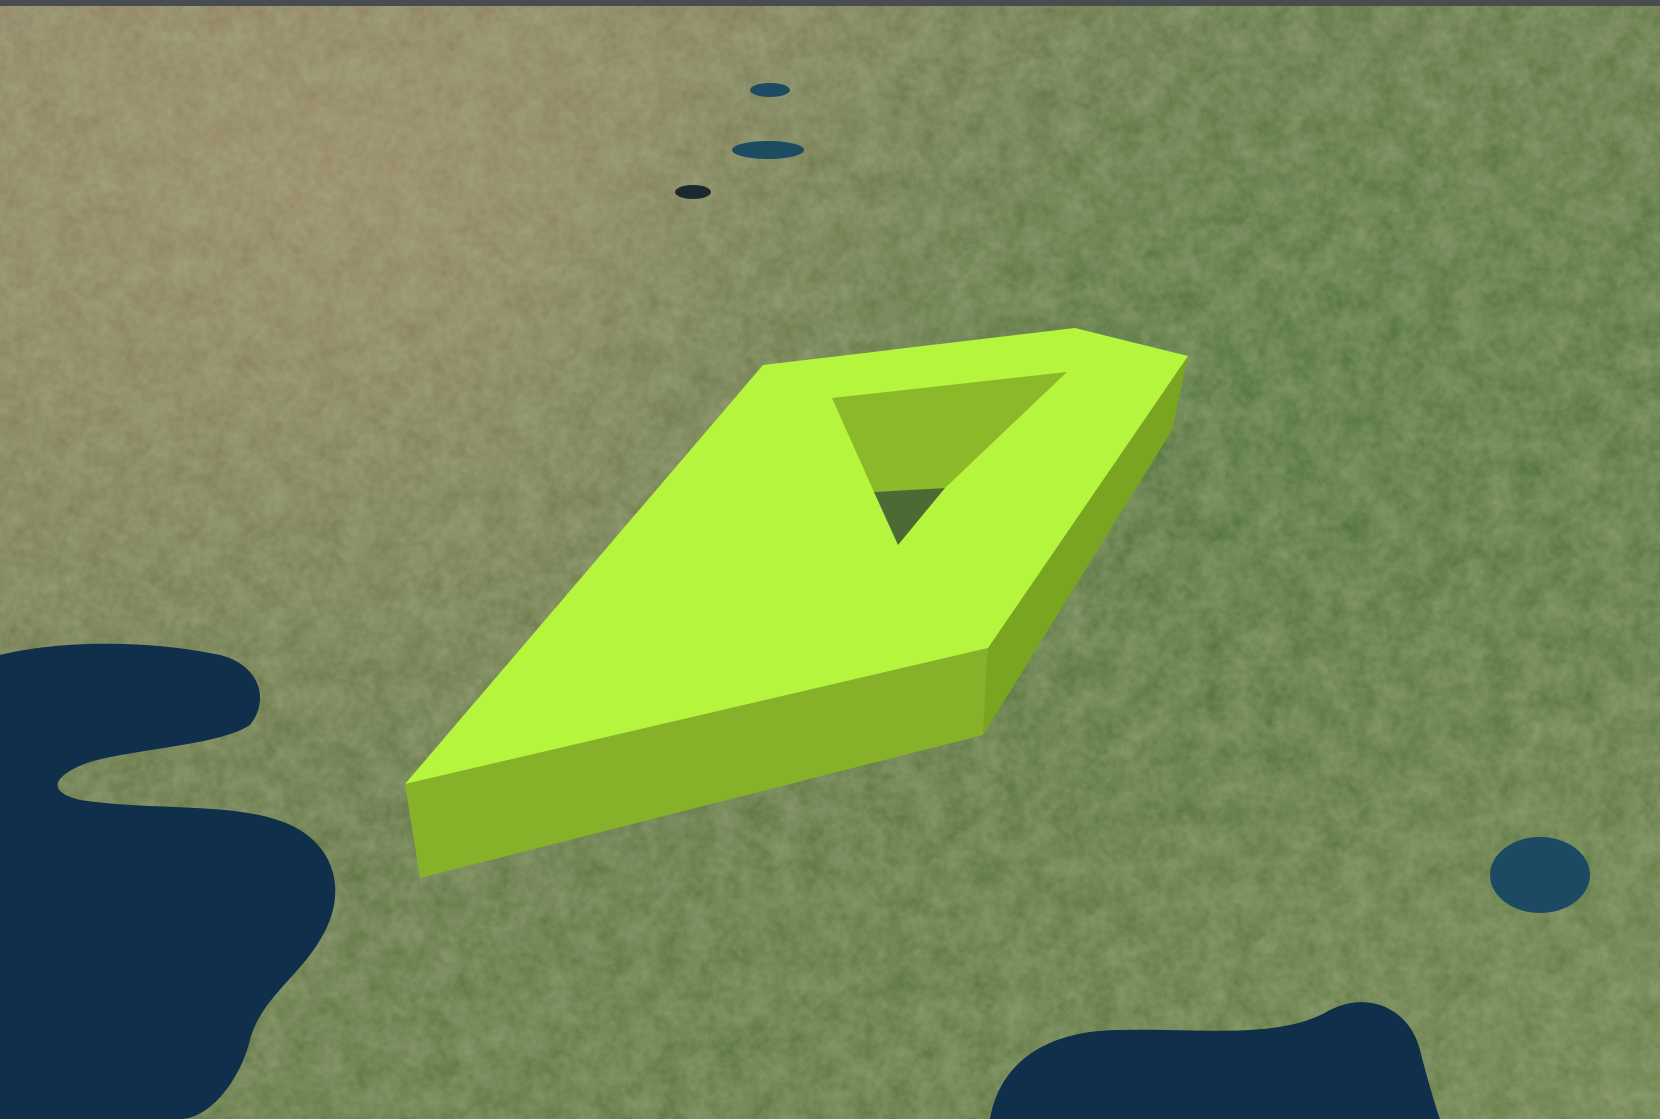 The height and width of the screenshot is (1119, 1660). I want to click on top-edge-bar, so click(830, 3).